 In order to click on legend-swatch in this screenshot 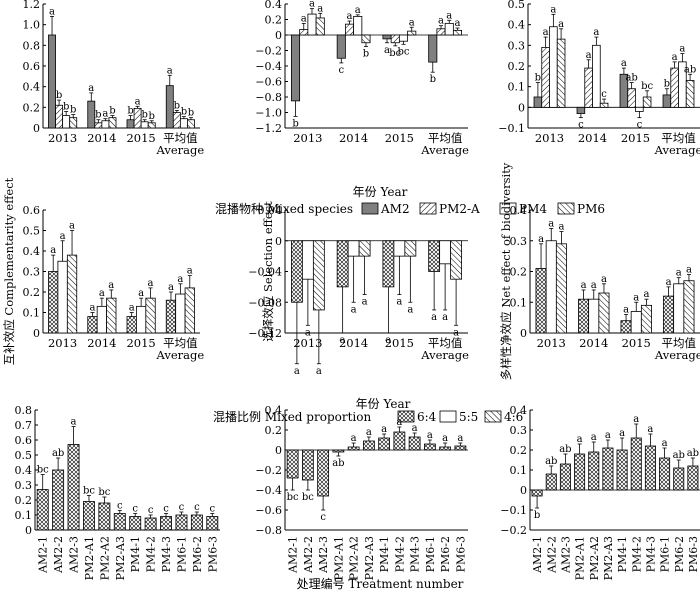, I will do `click(508, 208)`.